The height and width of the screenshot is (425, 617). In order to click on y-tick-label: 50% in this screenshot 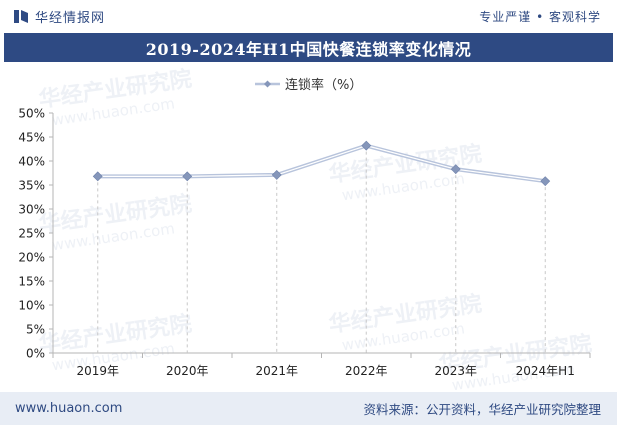, I will do `click(31, 114)`.